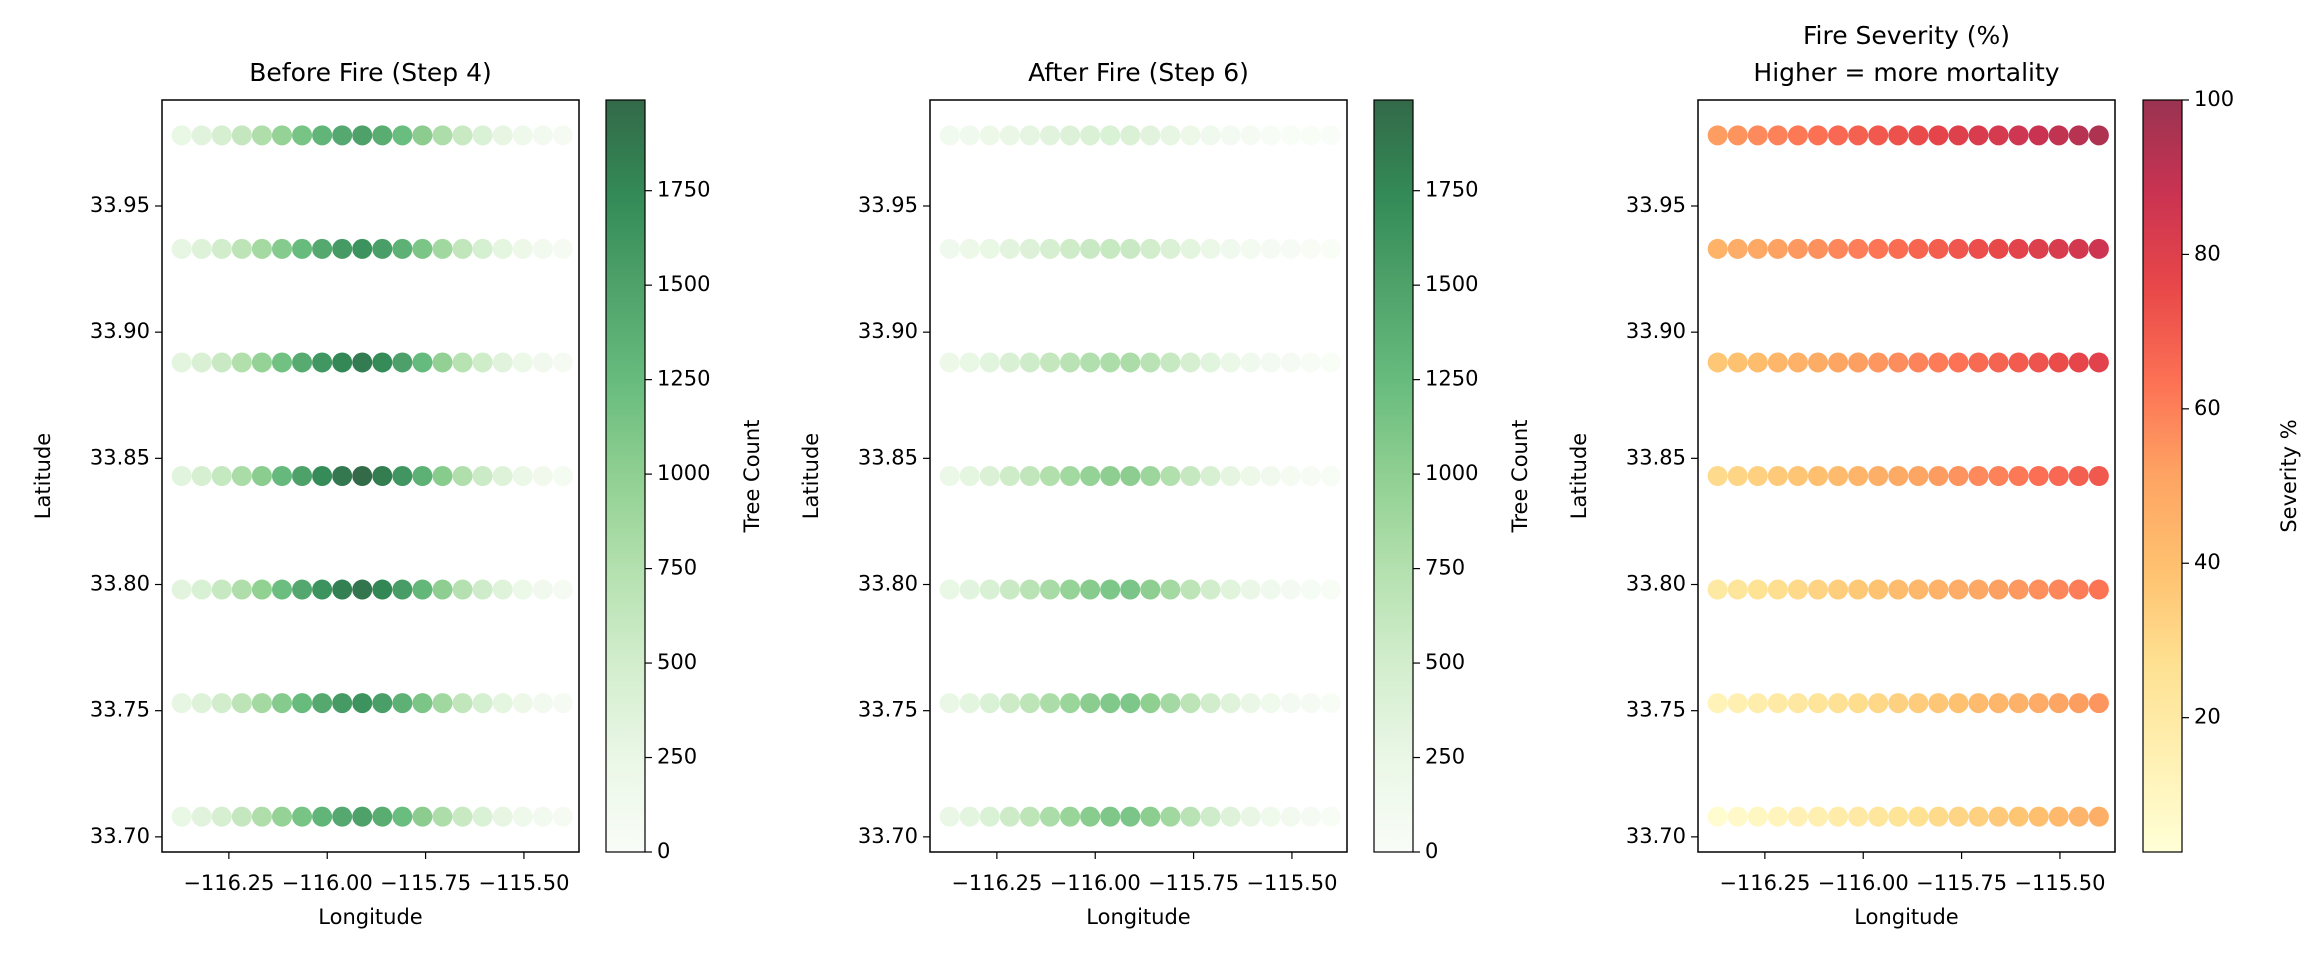  What do you see at coordinates (2207, 408) in the screenshot?
I see `colorbar-tick-label: 60` at bounding box center [2207, 408].